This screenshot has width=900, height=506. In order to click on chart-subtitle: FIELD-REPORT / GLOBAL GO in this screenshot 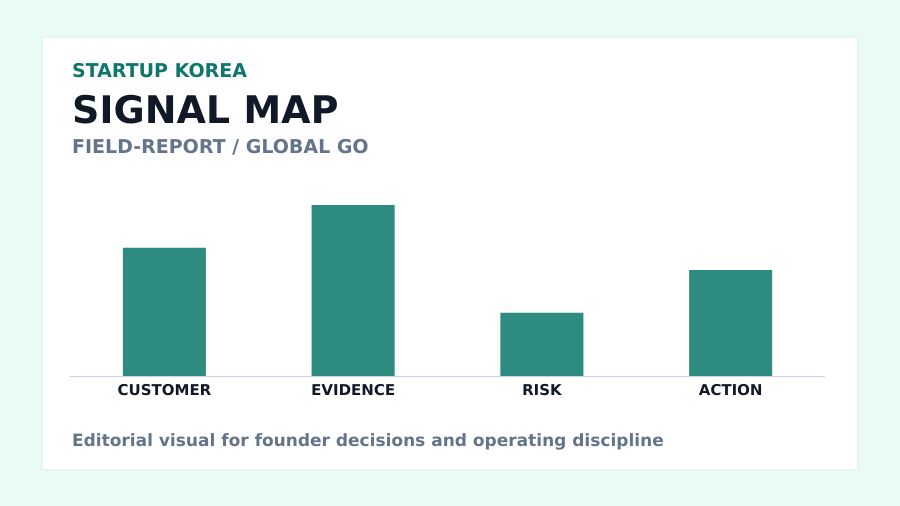, I will do `click(220, 147)`.